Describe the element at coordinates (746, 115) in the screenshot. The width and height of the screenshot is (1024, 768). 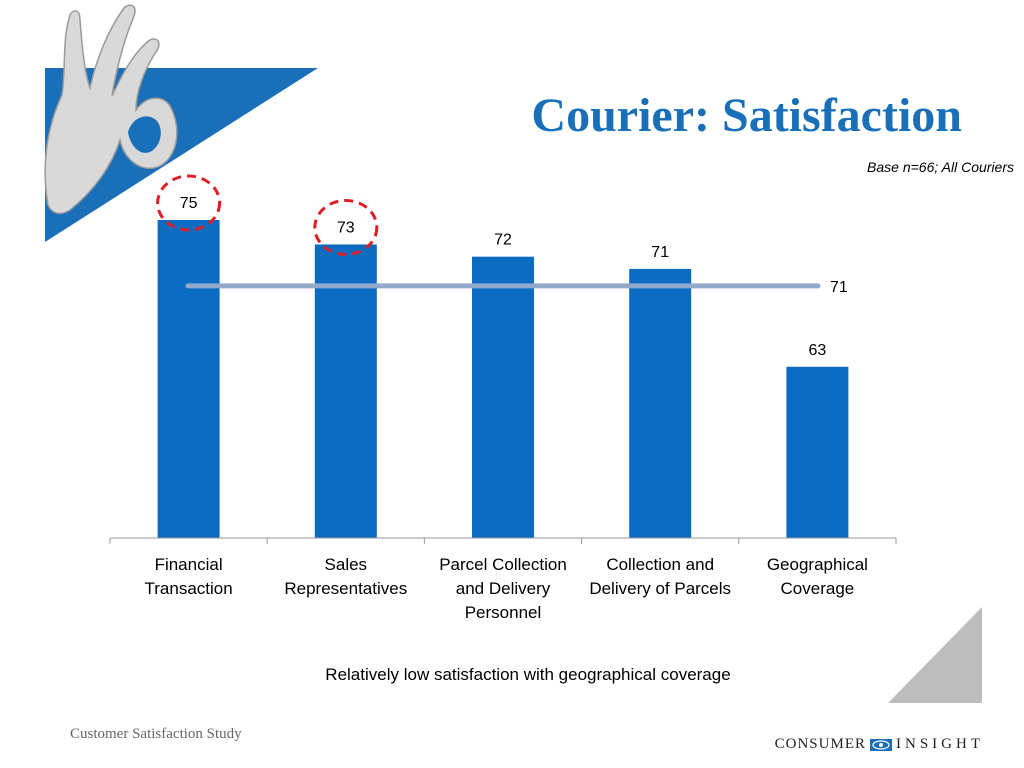
I see `slide-title: Courier: Satisfaction` at that location.